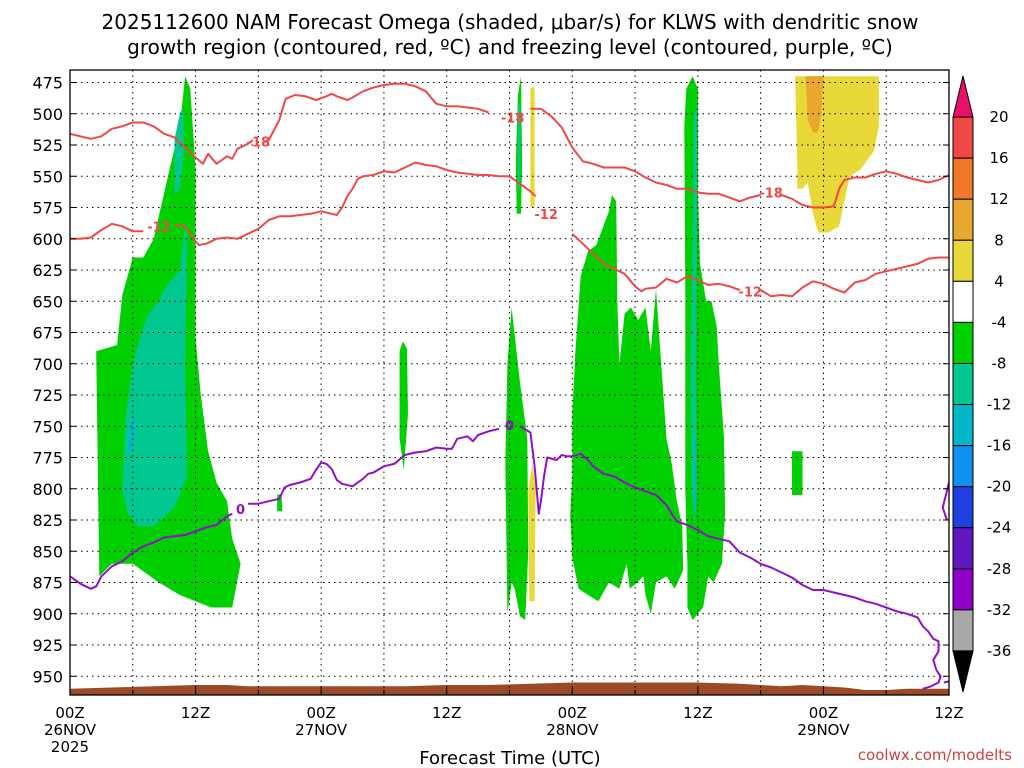  I want to click on colorbar-tick-label: -8, so click(999, 363).